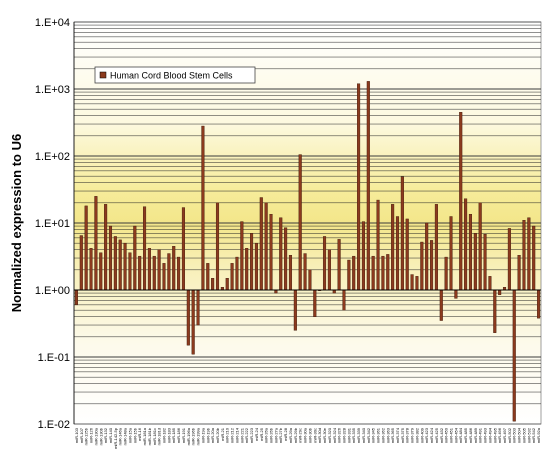 The height and width of the screenshot is (461, 550). What do you see at coordinates (81, 435) in the screenshot?
I see `x-tick-label: miR-107` at bounding box center [81, 435].